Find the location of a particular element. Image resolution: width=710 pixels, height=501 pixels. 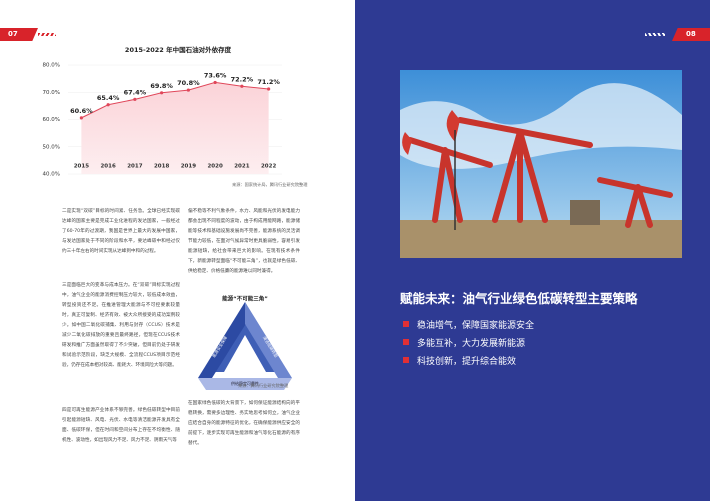

strategy-text: 多能互补，大力发展新能源 is located at coordinates (471, 344).